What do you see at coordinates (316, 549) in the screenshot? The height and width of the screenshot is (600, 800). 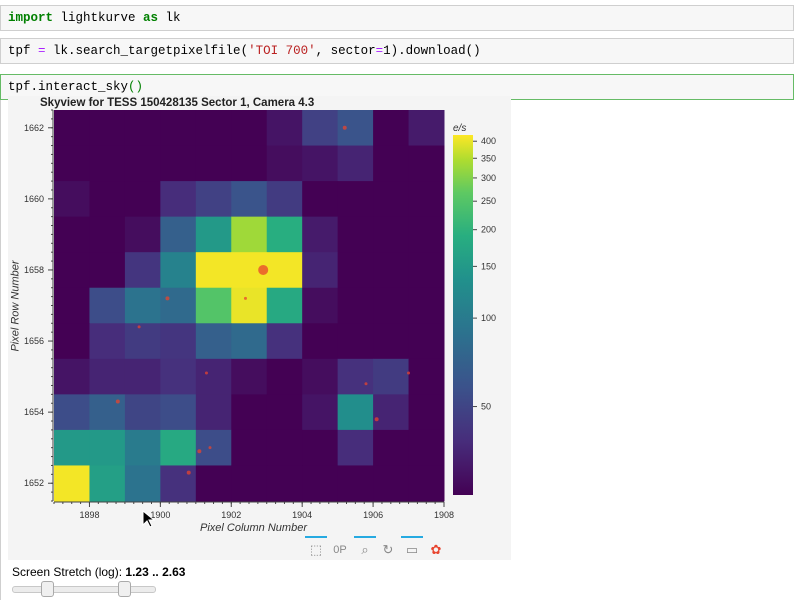 I see `box-select-icon: ⬚` at bounding box center [316, 549].